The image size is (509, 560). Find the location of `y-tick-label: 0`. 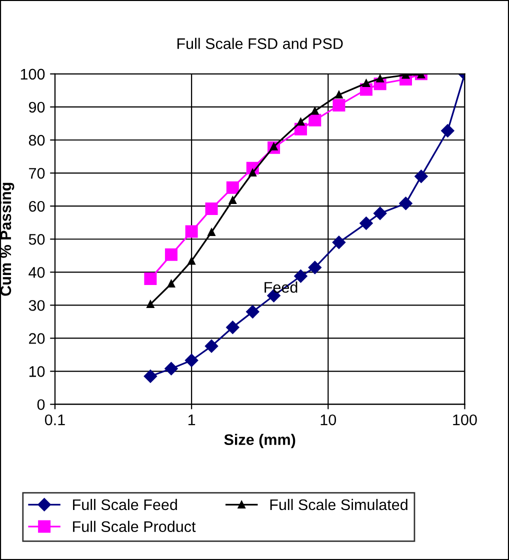

y-tick-label: 0 is located at coordinates (41, 404).